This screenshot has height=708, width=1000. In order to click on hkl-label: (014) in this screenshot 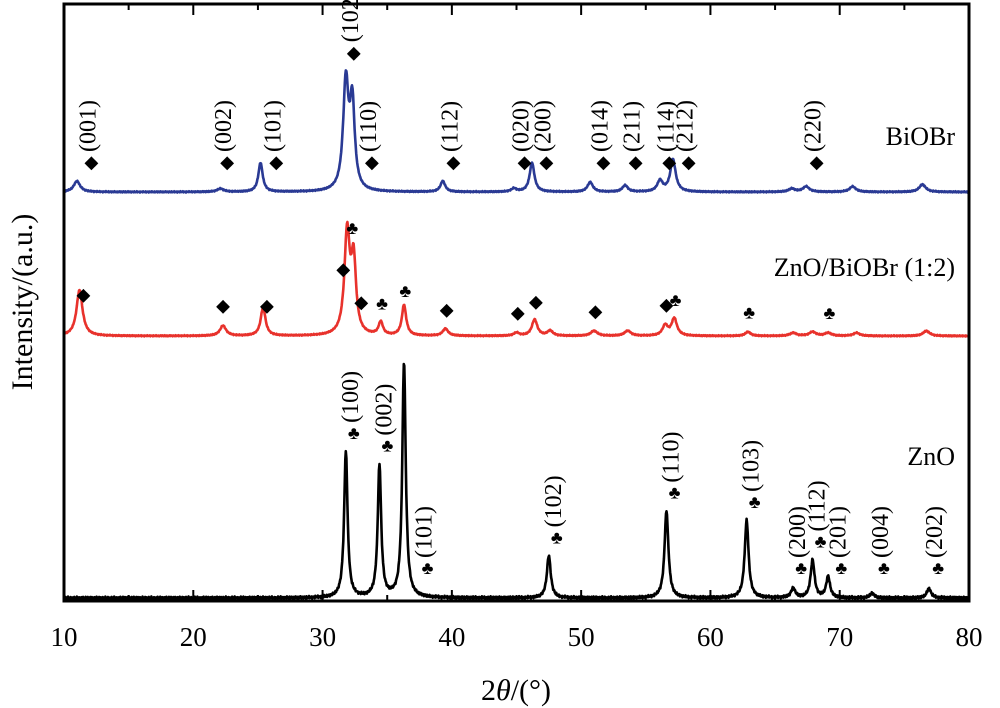, I will do `click(600, 126)`.